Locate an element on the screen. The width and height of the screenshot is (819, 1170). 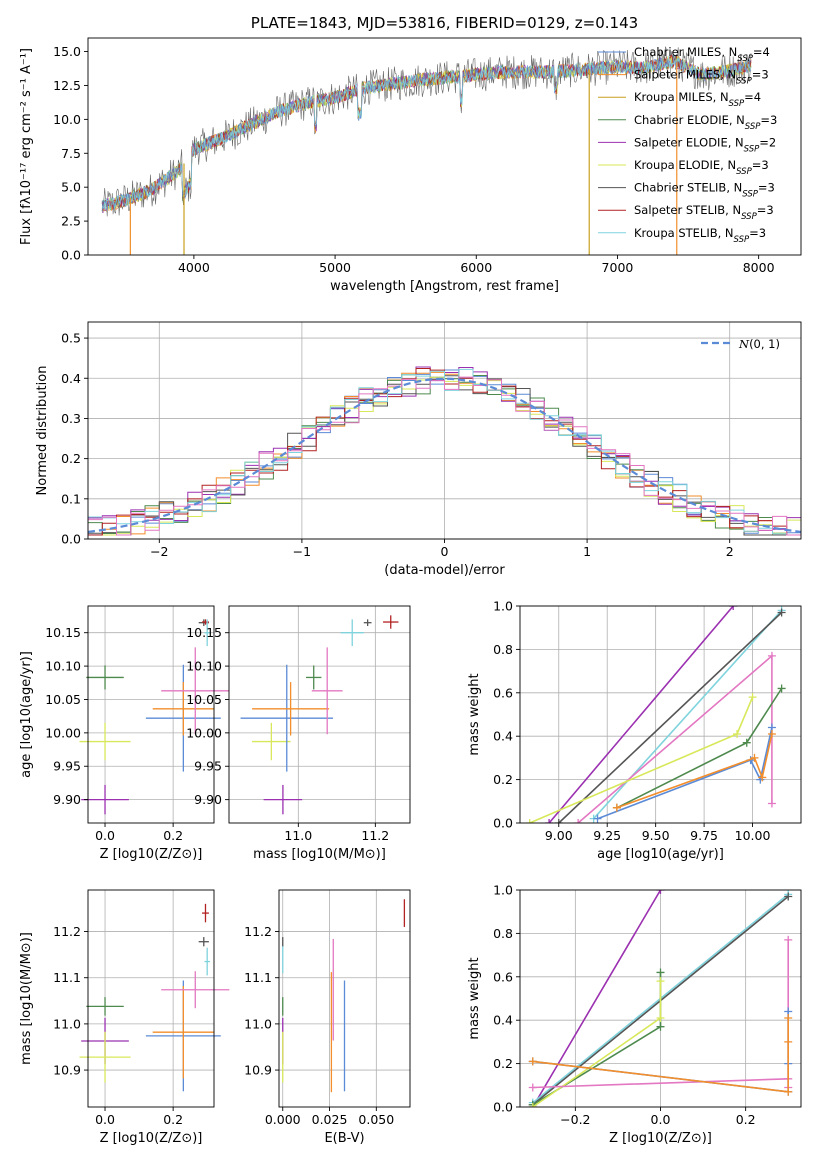
x-tick-label: 0 is located at coordinates (445, 551).